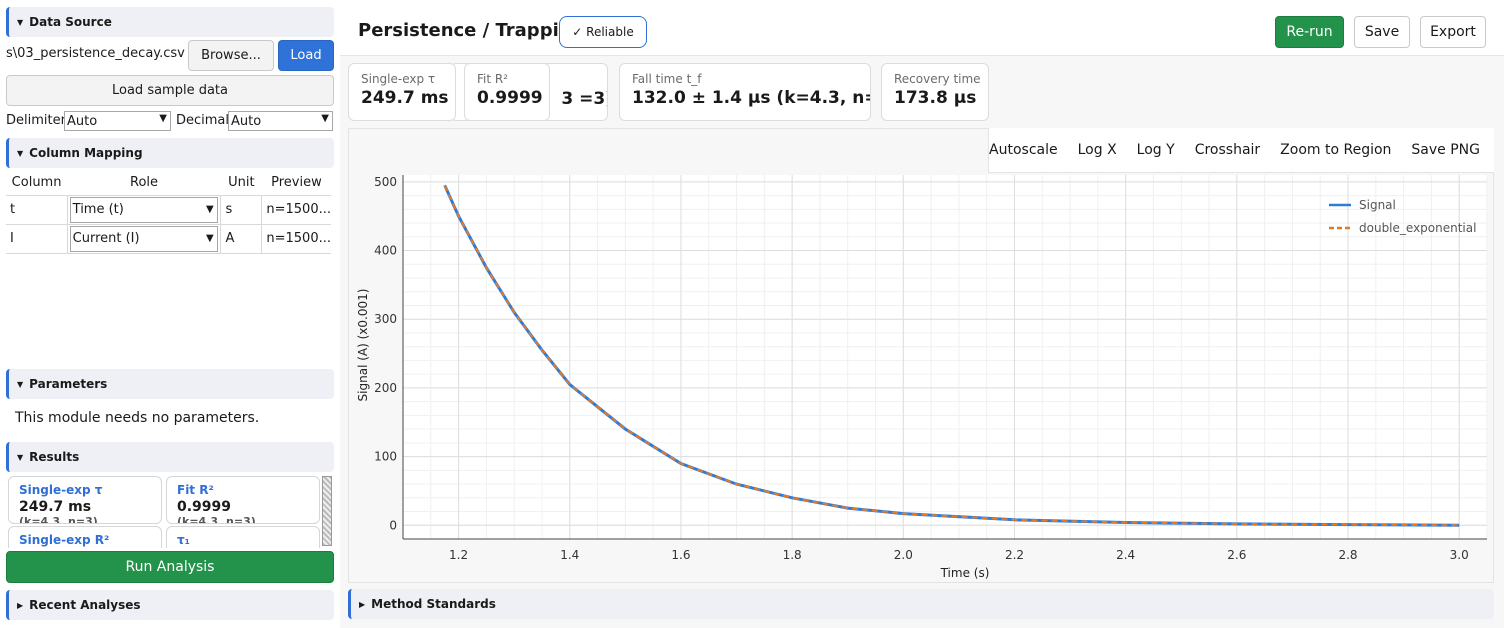 The image size is (1504, 628). What do you see at coordinates (458, 555) in the screenshot?
I see `x-tick-label: 1.2` at bounding box center [458, 555].